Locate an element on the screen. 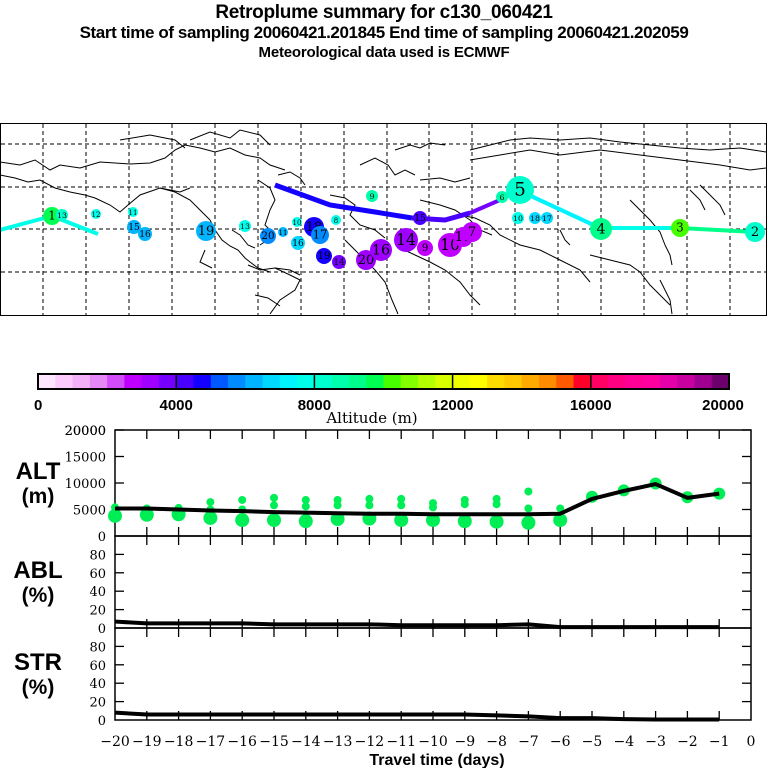 This screenshot has height=768, width=768. cluster-marker: 8 is located at coordinates (336, 220).